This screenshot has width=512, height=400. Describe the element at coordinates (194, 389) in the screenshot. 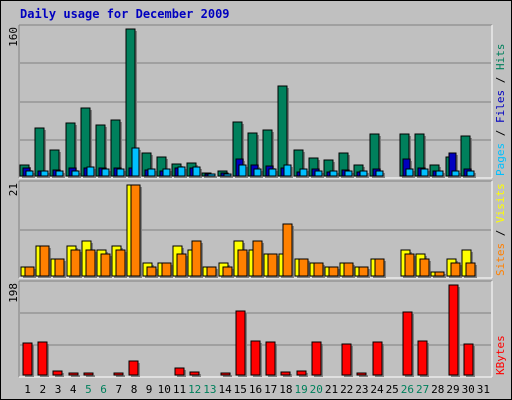

I see `x-tick-label-day-12: 12` at that location.